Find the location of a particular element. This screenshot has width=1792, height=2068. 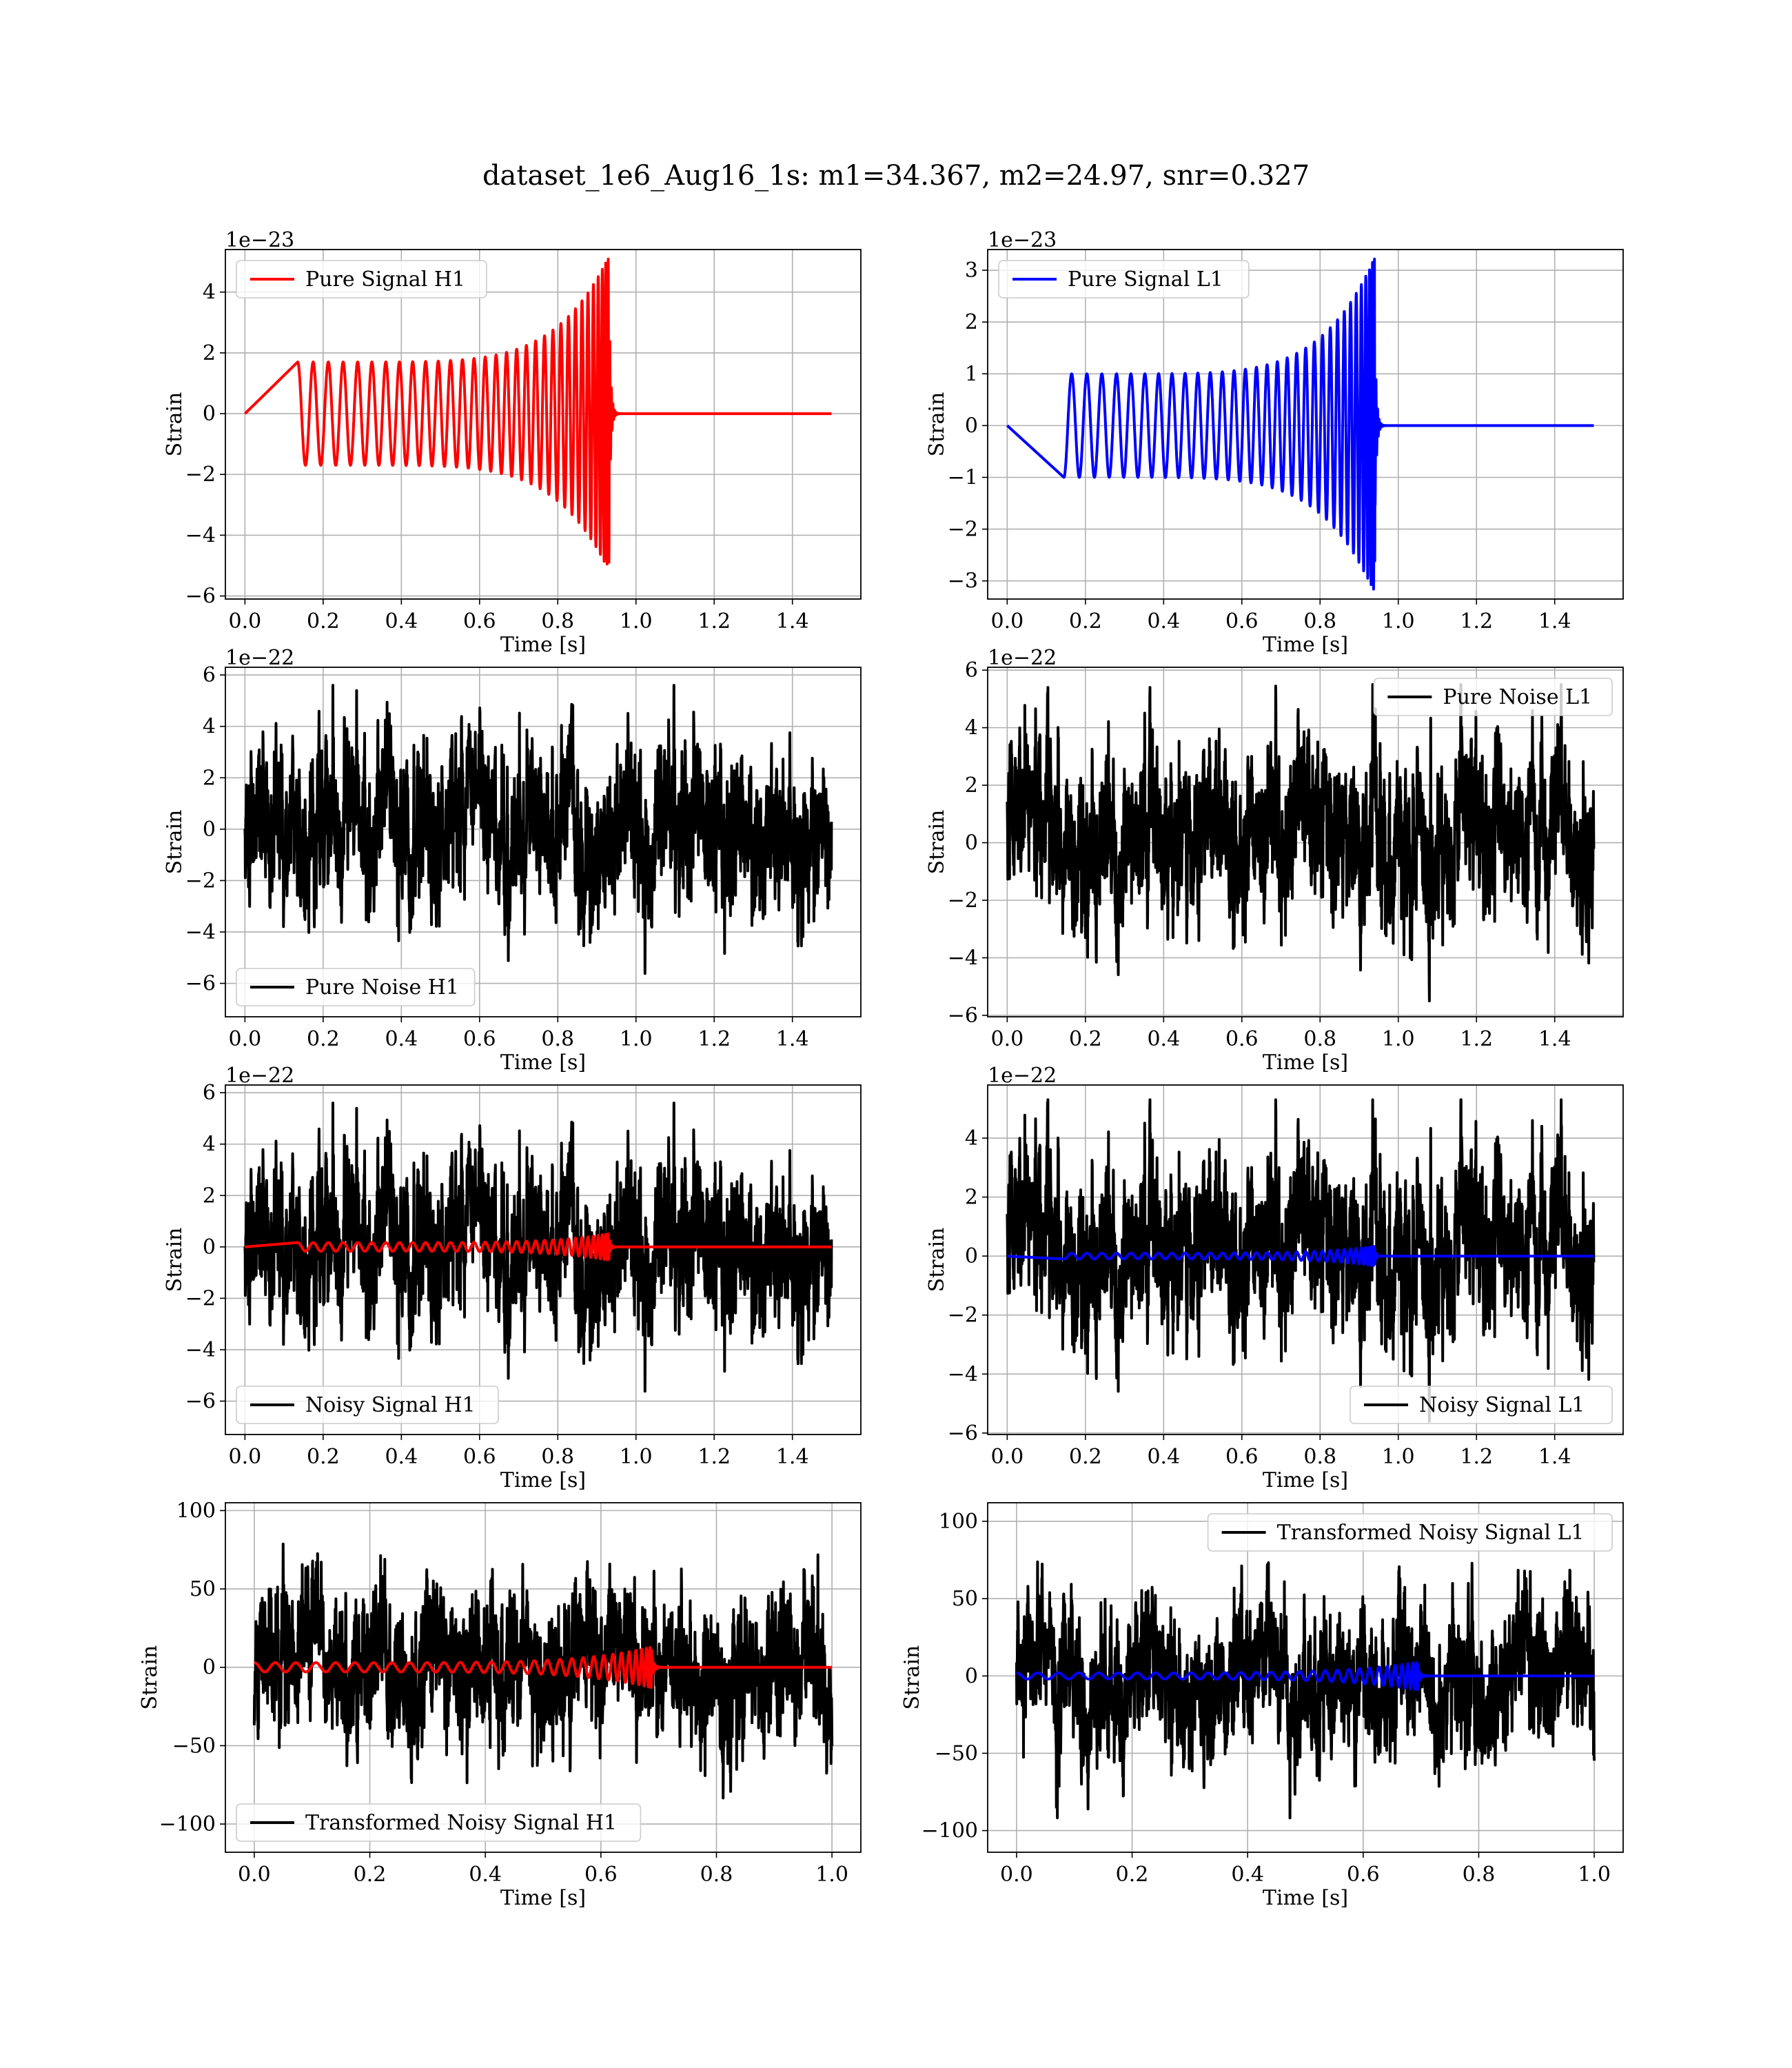

series-line-pure-signal-l1 is located at coordinates (1301, 424).